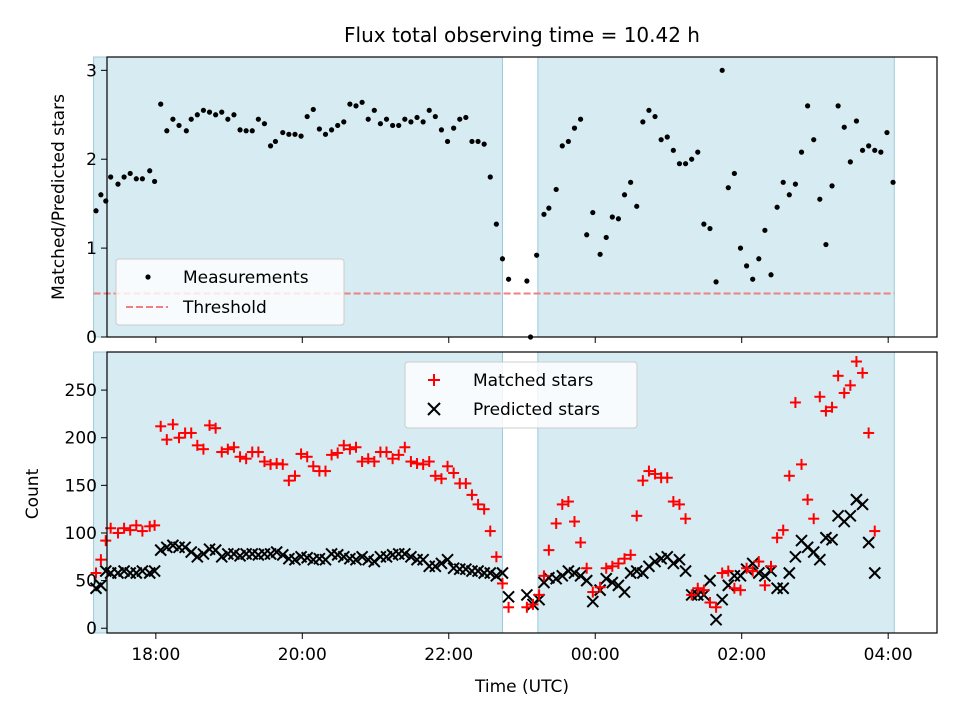 The width and height of the screenshot is (960, 724). What do you see at coordinates (434, 380) in the screenshot?
I see `legend-matched-marker` at bounding box center [434, 380].